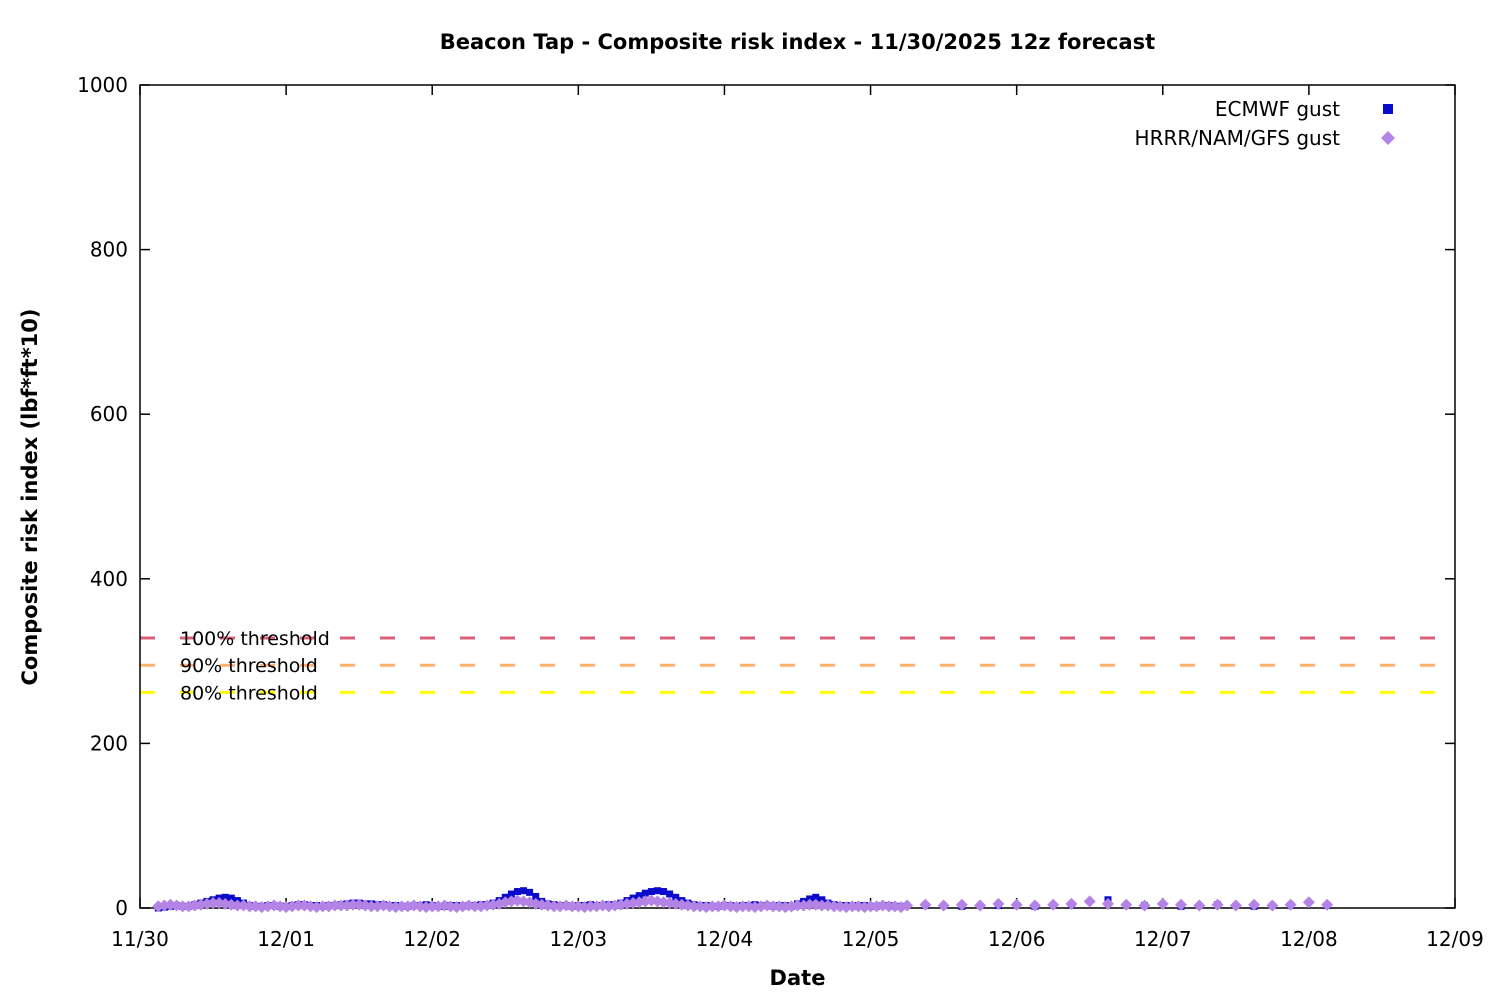 The image size is (1500, 1000). What do you see at coordinates (1238, 138) in the screenshot?
I see `legend-label-hrrr-nam-gfs: HRRR/NAM/GFS gust` at bounding box center [1238, 138].